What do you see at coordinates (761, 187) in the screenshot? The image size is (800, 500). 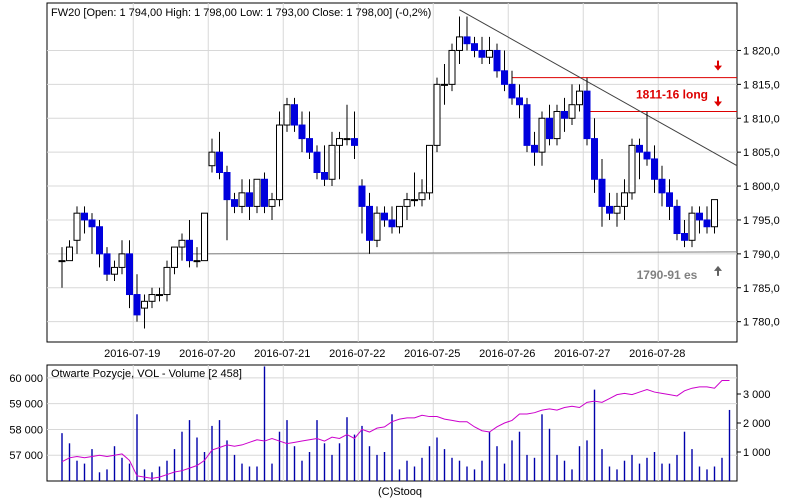 I see `price-y-tick-label: 1 800,0` at bounding box center [761, 187].